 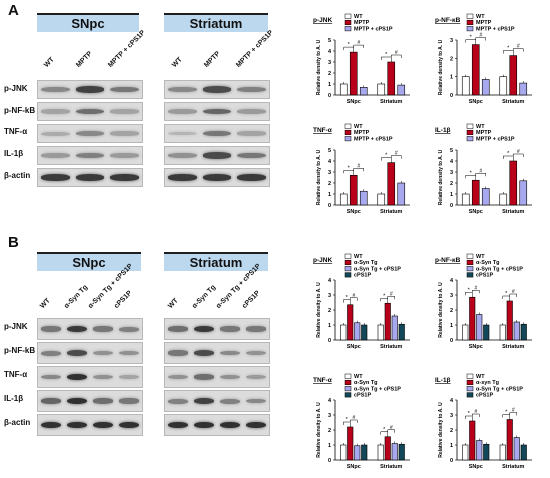 I want to click on chart-legend-label: α-Syn Tg, so click(x=366, y=383).